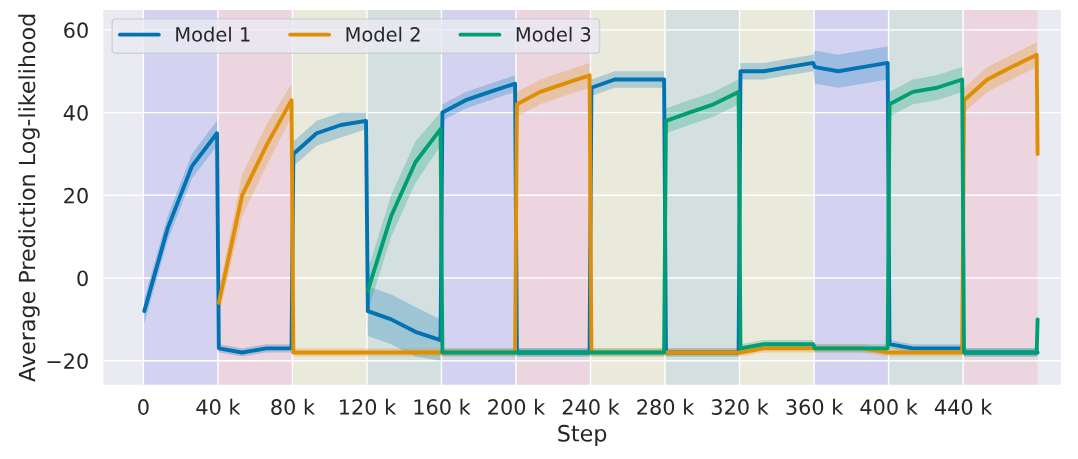 This screenshot has width=1078, height=459. Describe the element at coordinates (963, 406) in the screenshot. I see `x-tick-label: 440 k` at that location.